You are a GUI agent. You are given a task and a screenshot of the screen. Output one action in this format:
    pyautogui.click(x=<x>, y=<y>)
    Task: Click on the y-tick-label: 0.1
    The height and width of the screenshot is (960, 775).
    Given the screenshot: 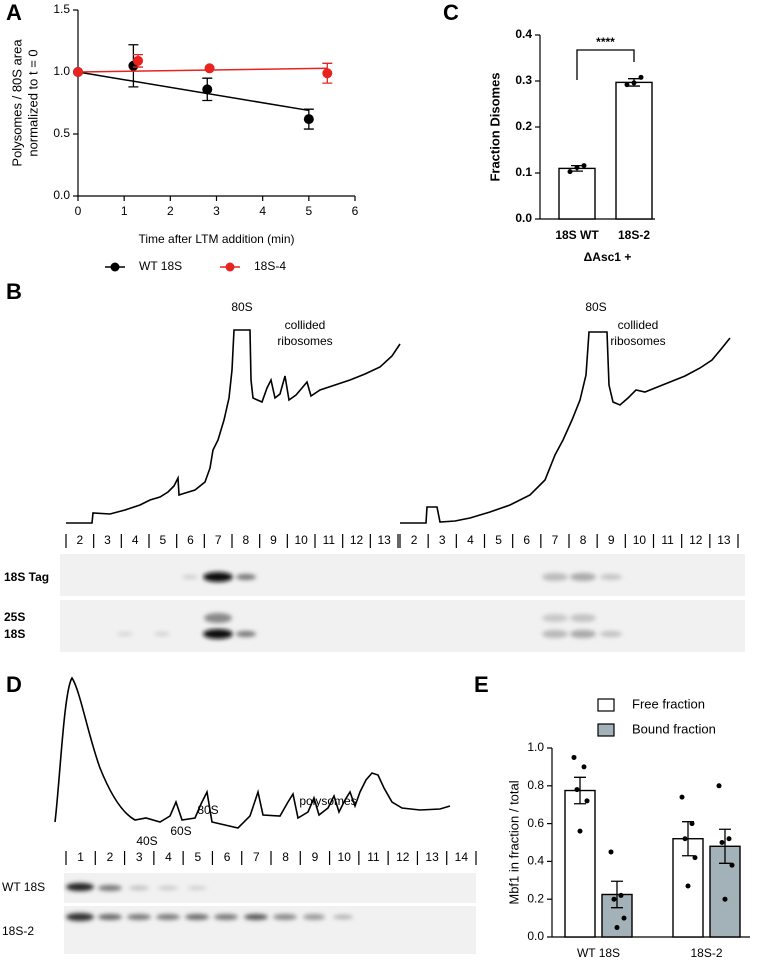 What is the action you would take?
    pyautogui.click(x=523, y=172)
    